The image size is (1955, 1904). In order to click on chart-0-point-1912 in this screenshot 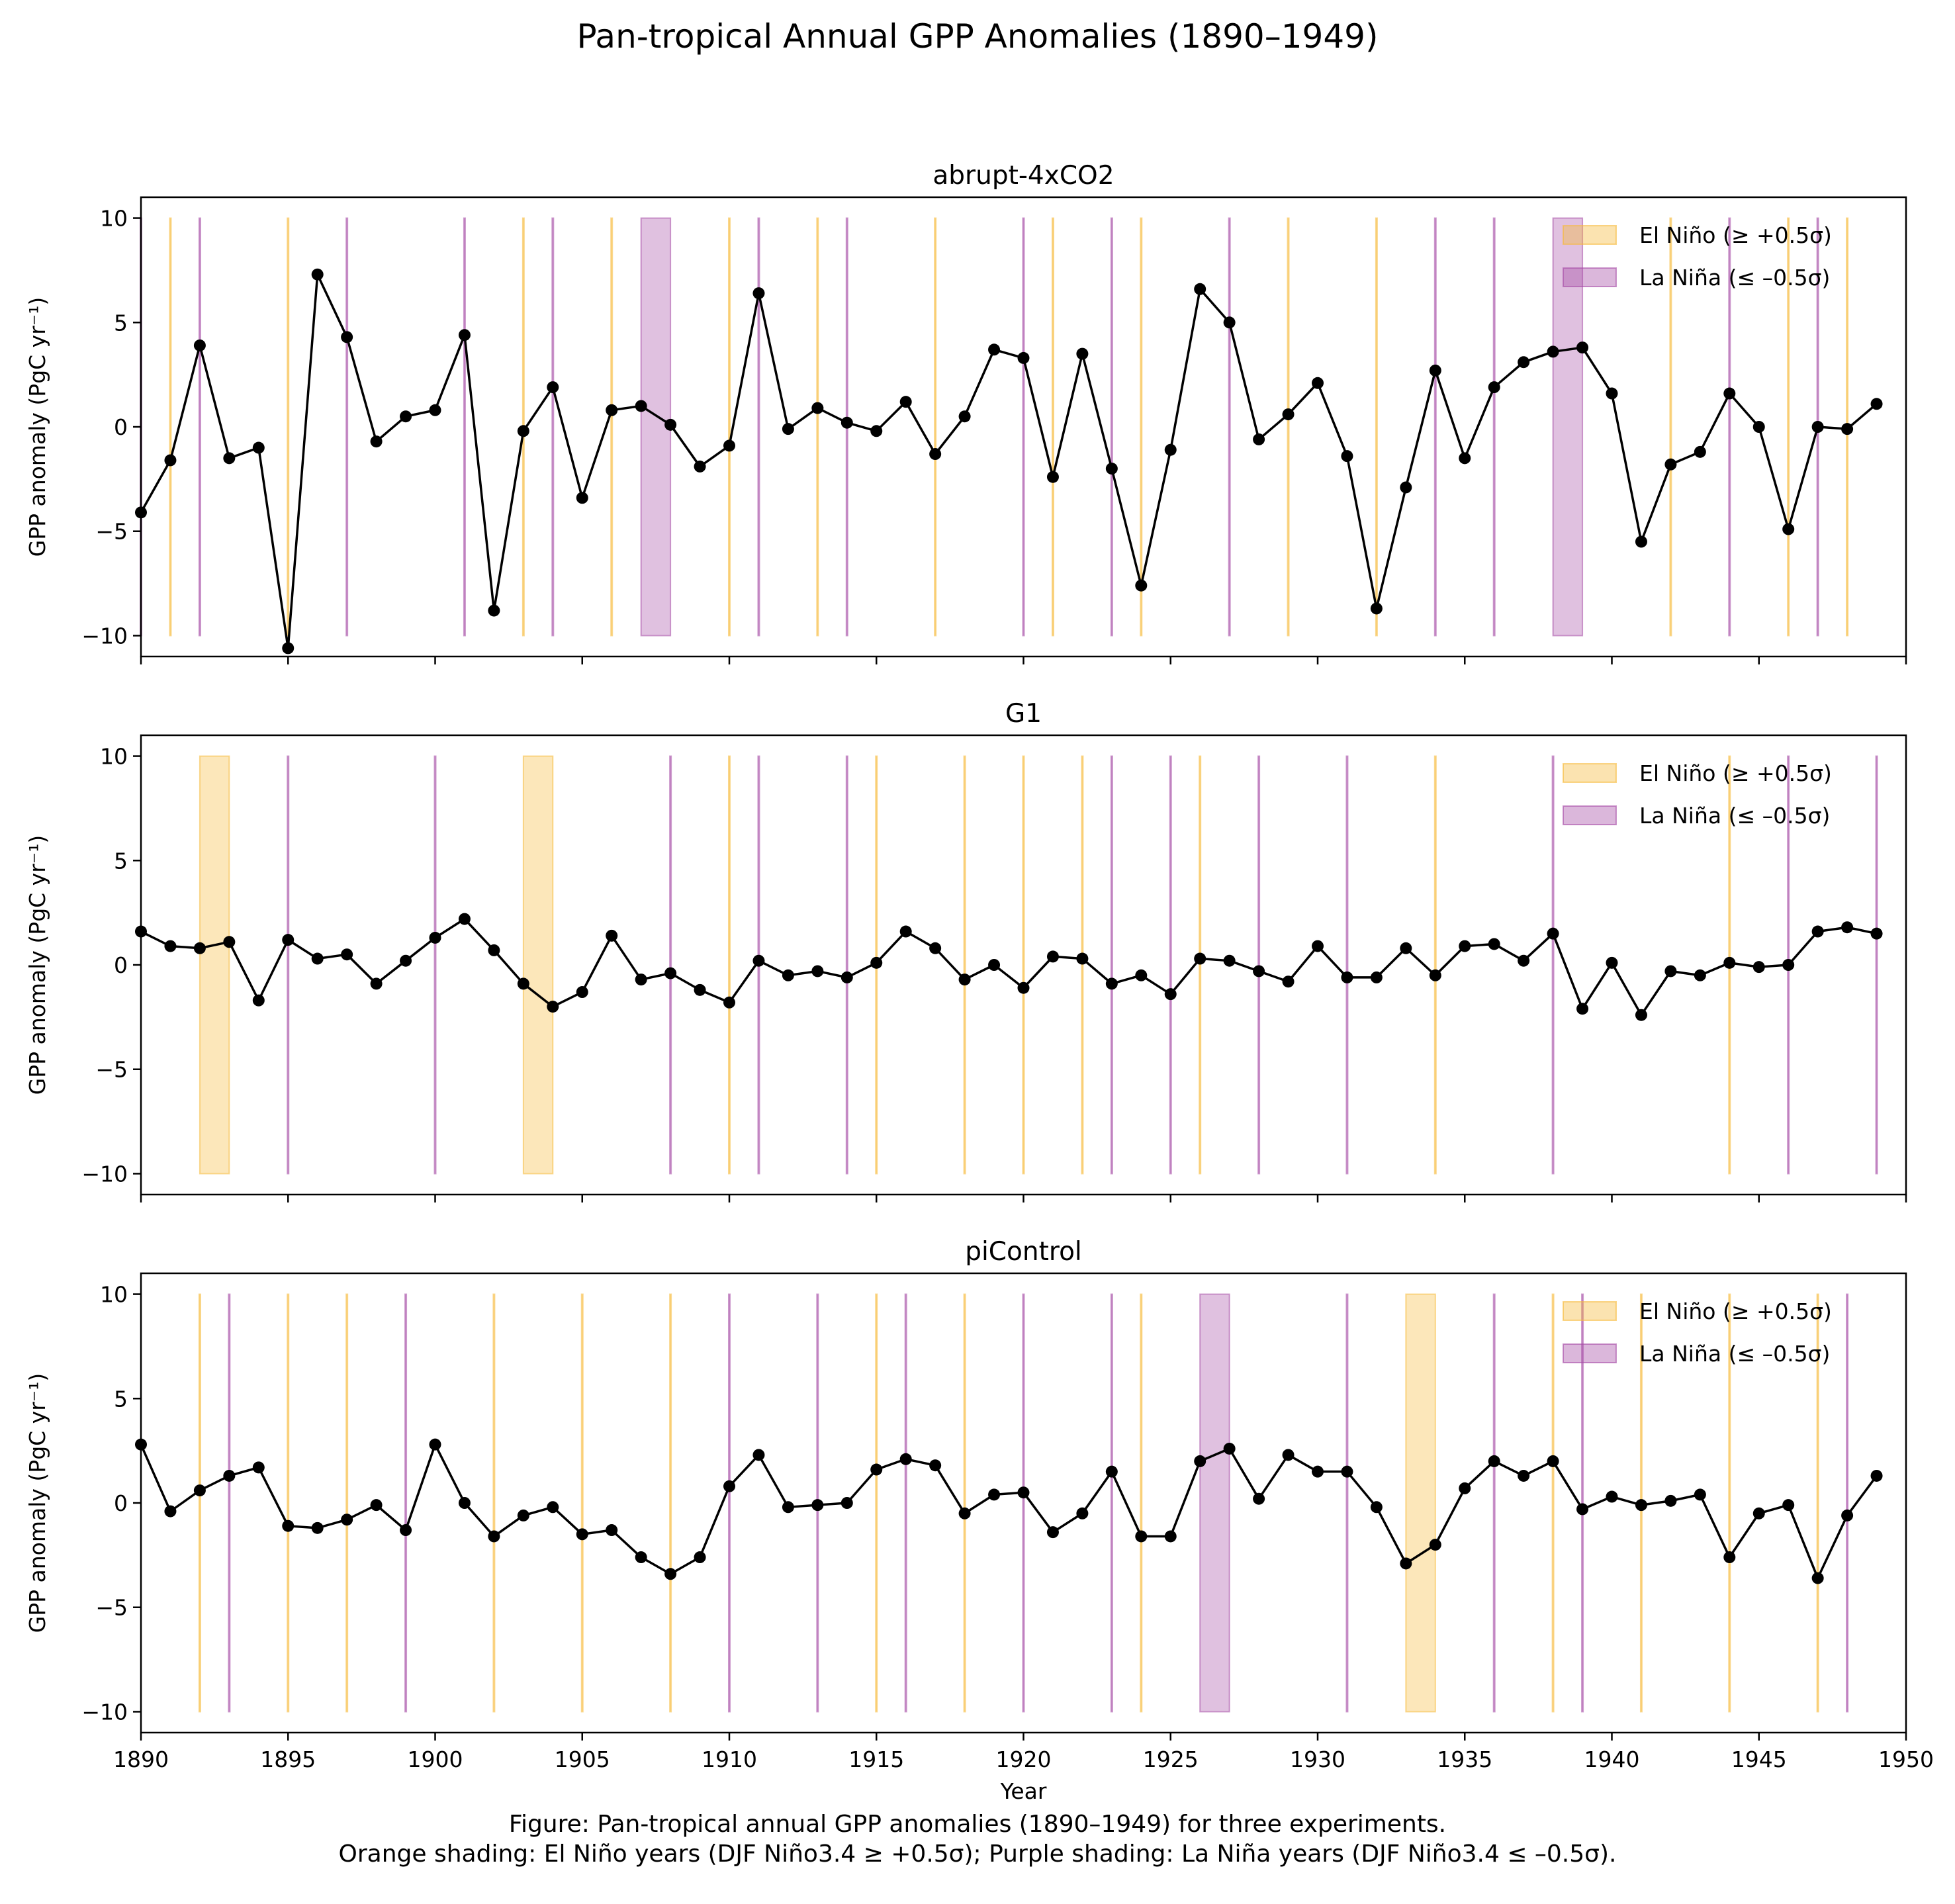, I will do `click(788, 429)`.